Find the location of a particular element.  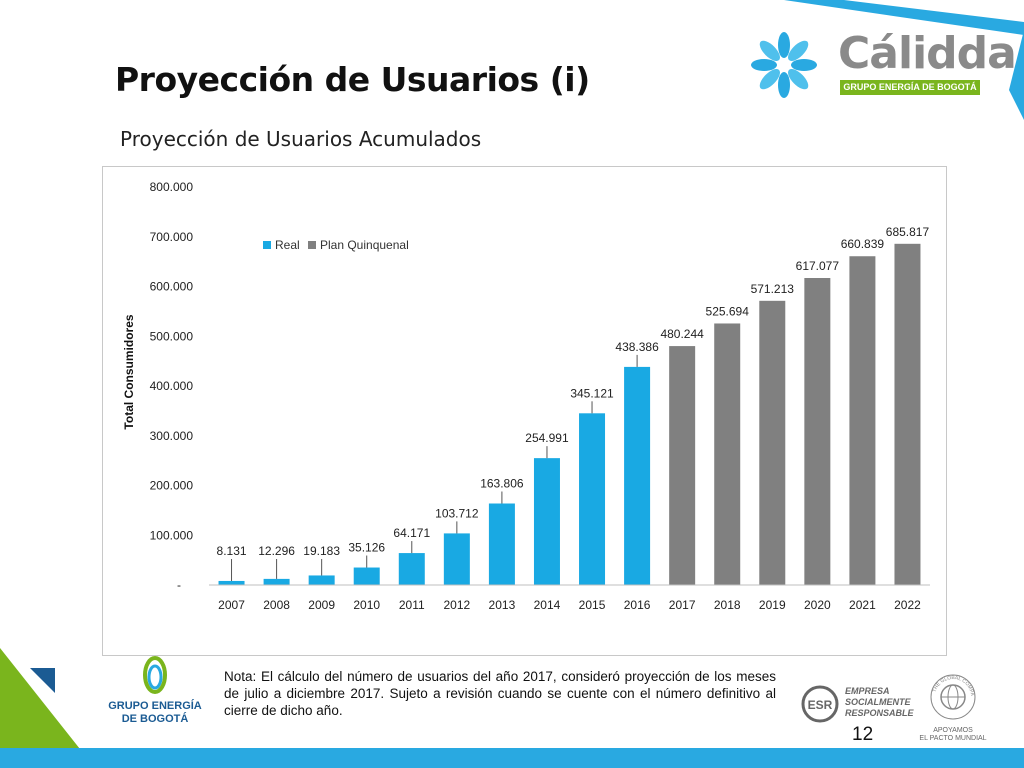

legend-label-real: Real is located at coordinates (287, 245).